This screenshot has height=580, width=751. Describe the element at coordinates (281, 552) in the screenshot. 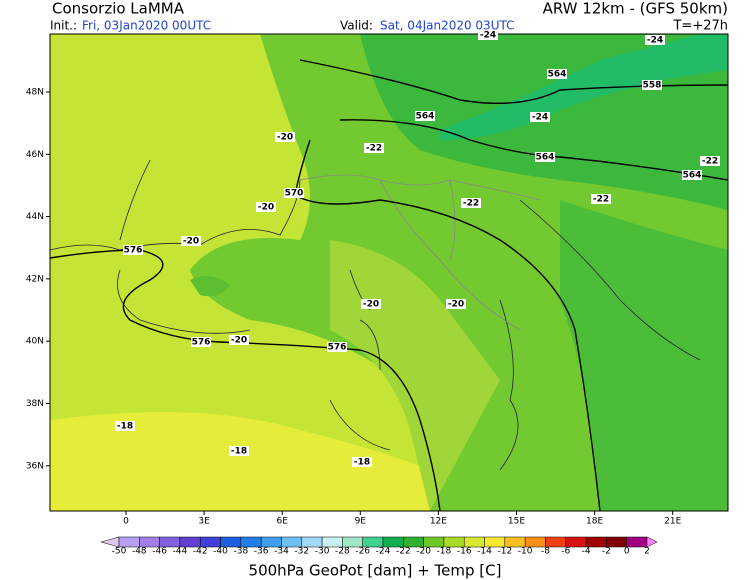

I see `colorbar-label: -34` at that location.